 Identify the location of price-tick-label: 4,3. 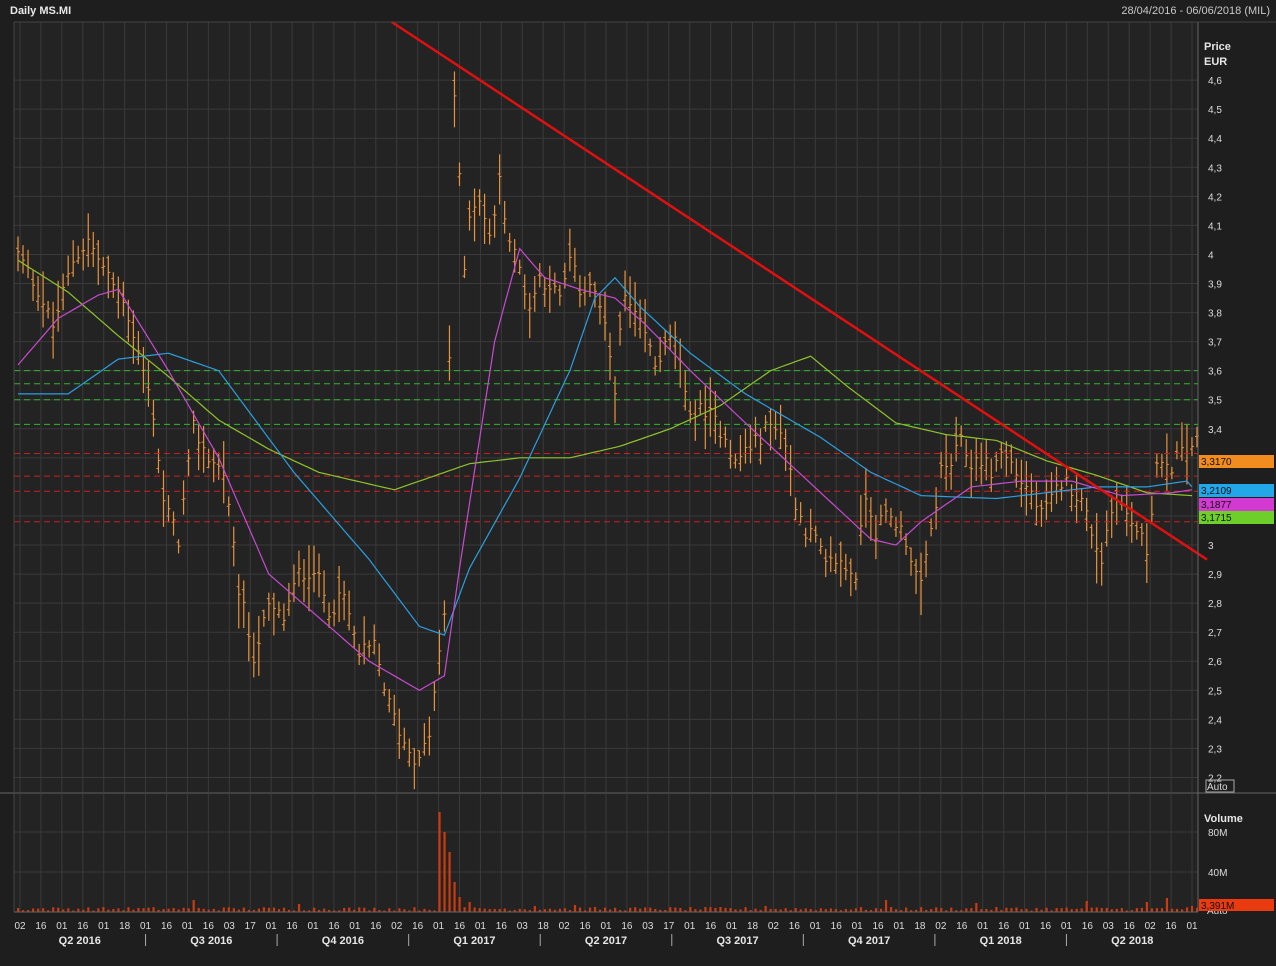
(1215, 168).